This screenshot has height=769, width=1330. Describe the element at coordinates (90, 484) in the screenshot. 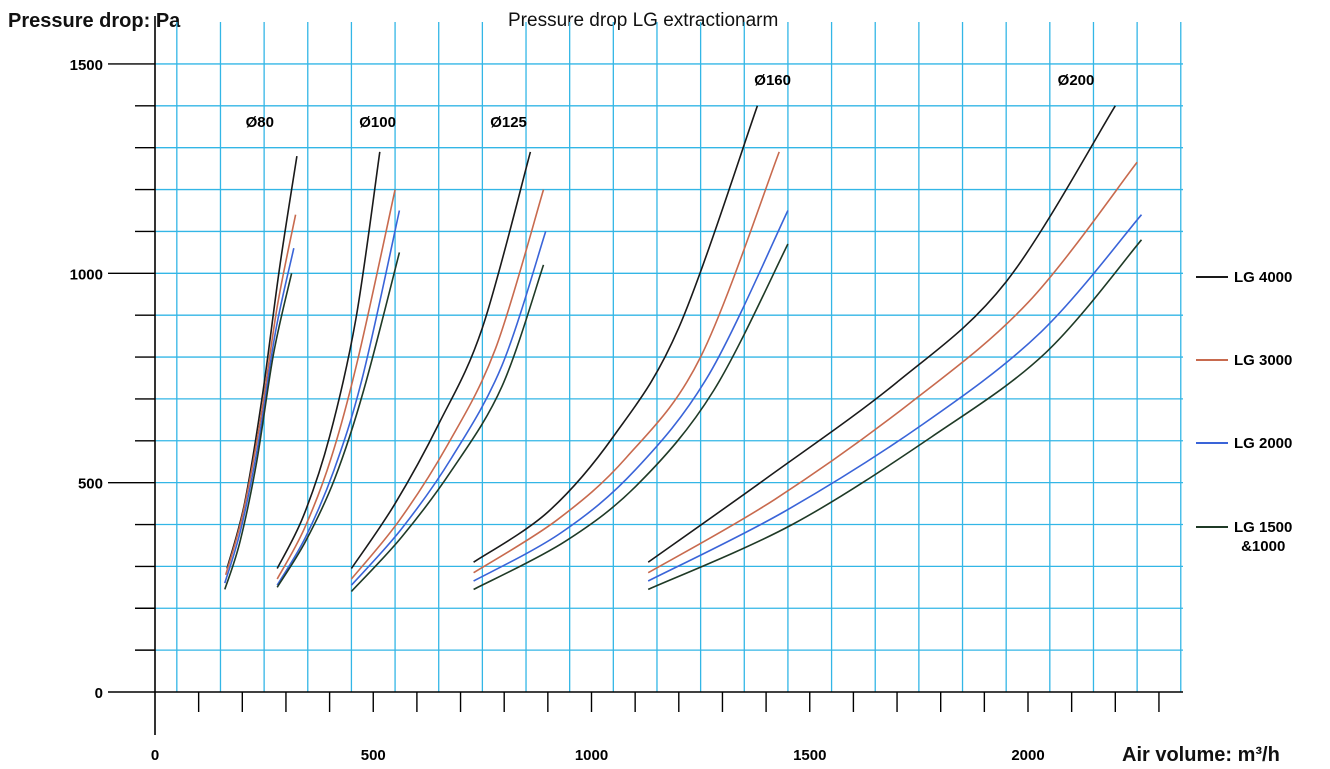

I see `y-tick-label: 500` at that location.